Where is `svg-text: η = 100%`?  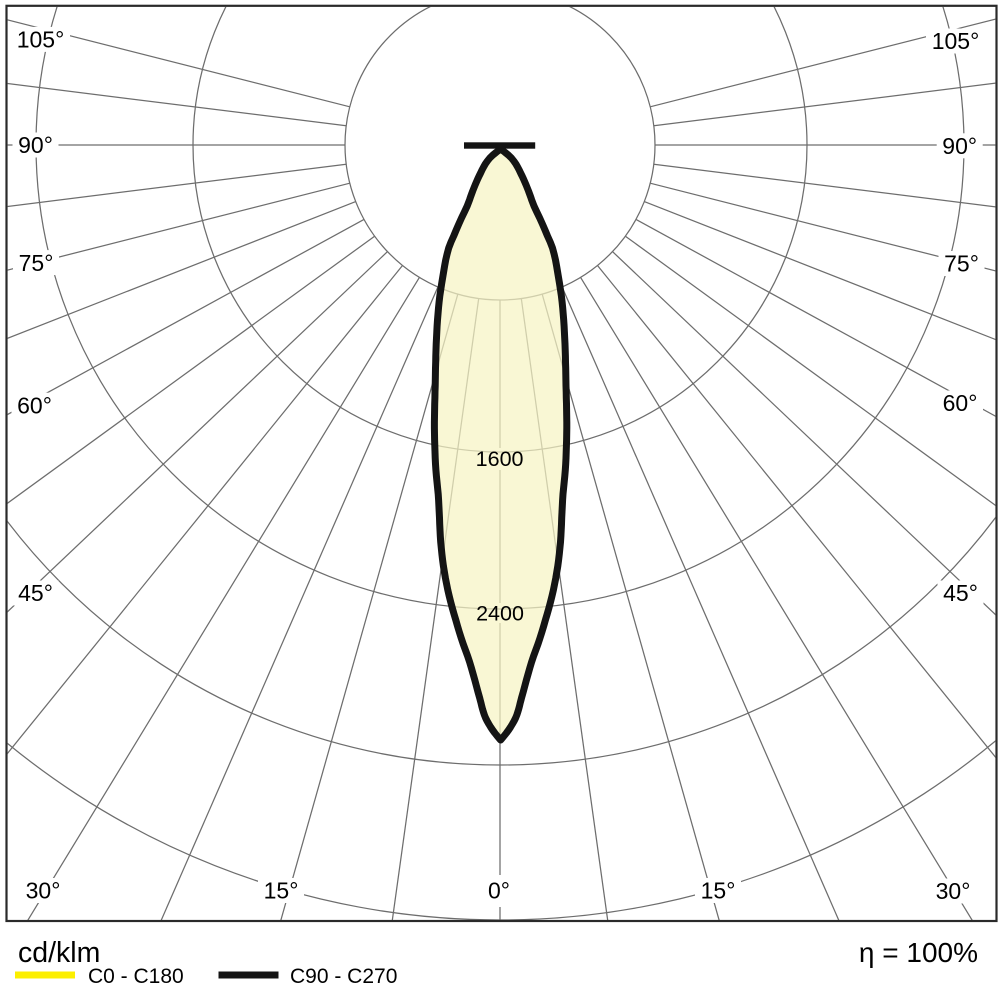
svg-text: η = 100% is located at coordinates (918, 952).